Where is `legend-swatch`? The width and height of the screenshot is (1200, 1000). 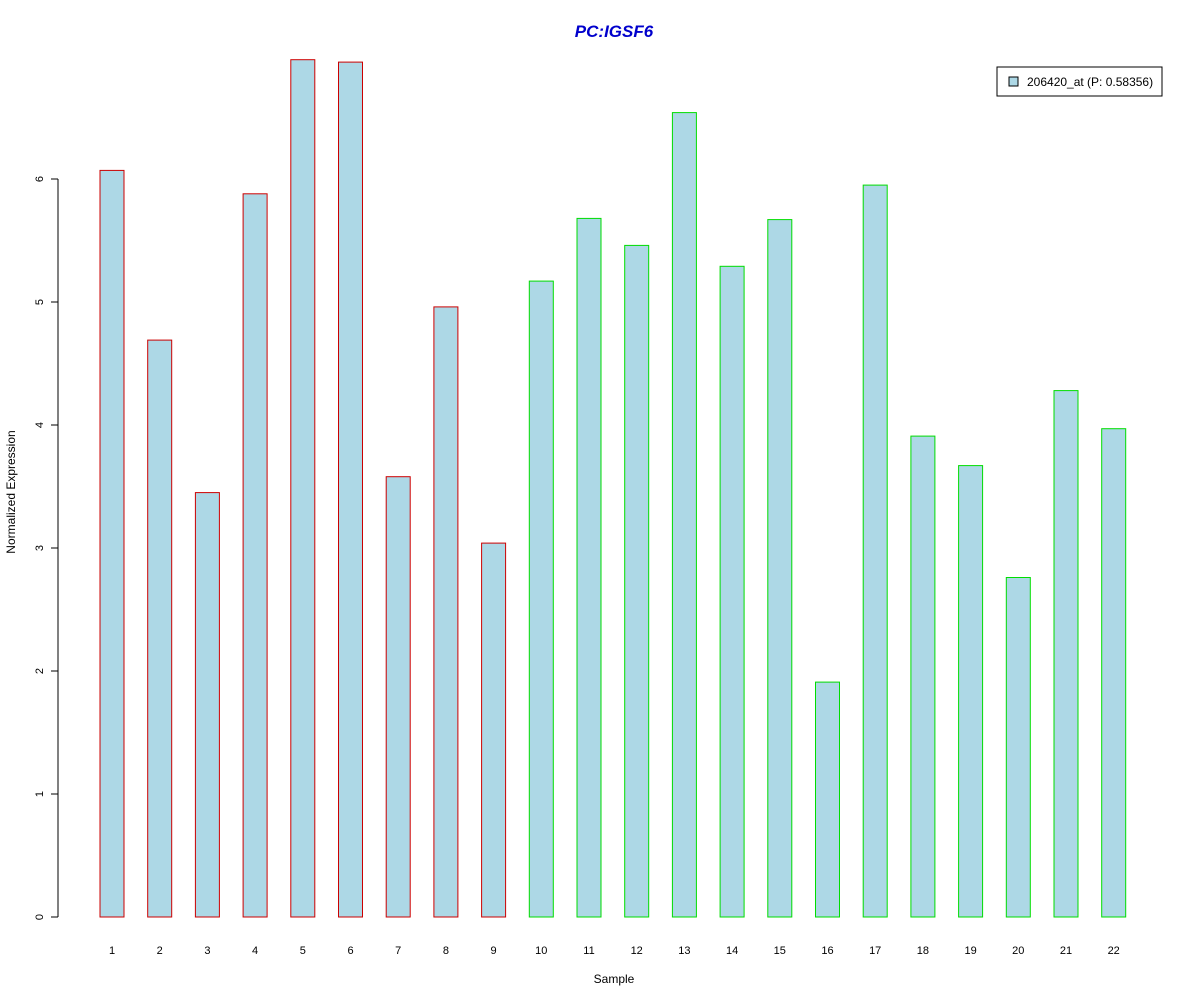 legend-swatch is located at coordinates (1013, 81).